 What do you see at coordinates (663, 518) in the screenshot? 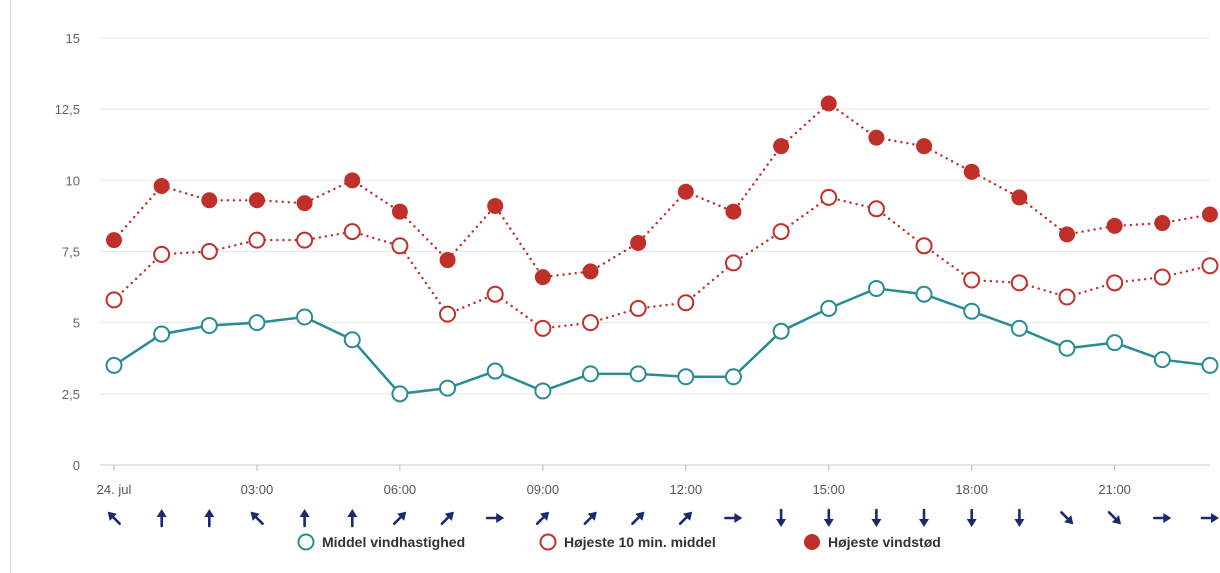
I see `wind-direction-row` at bounding box center [663, 518].